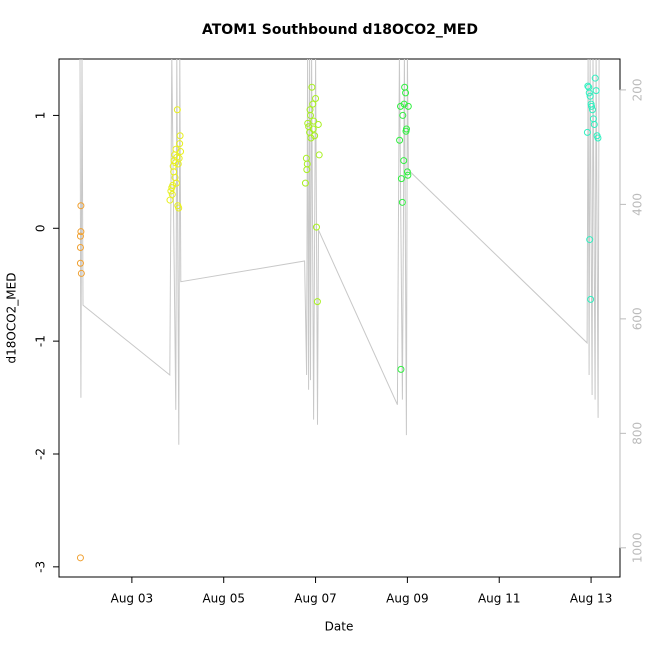 This screenshot has width=650, height=650. What do you see at coordinates (638, 89) in the screenshot?
I see `y2-tick-label: 200` at bounding box center [638, 89].